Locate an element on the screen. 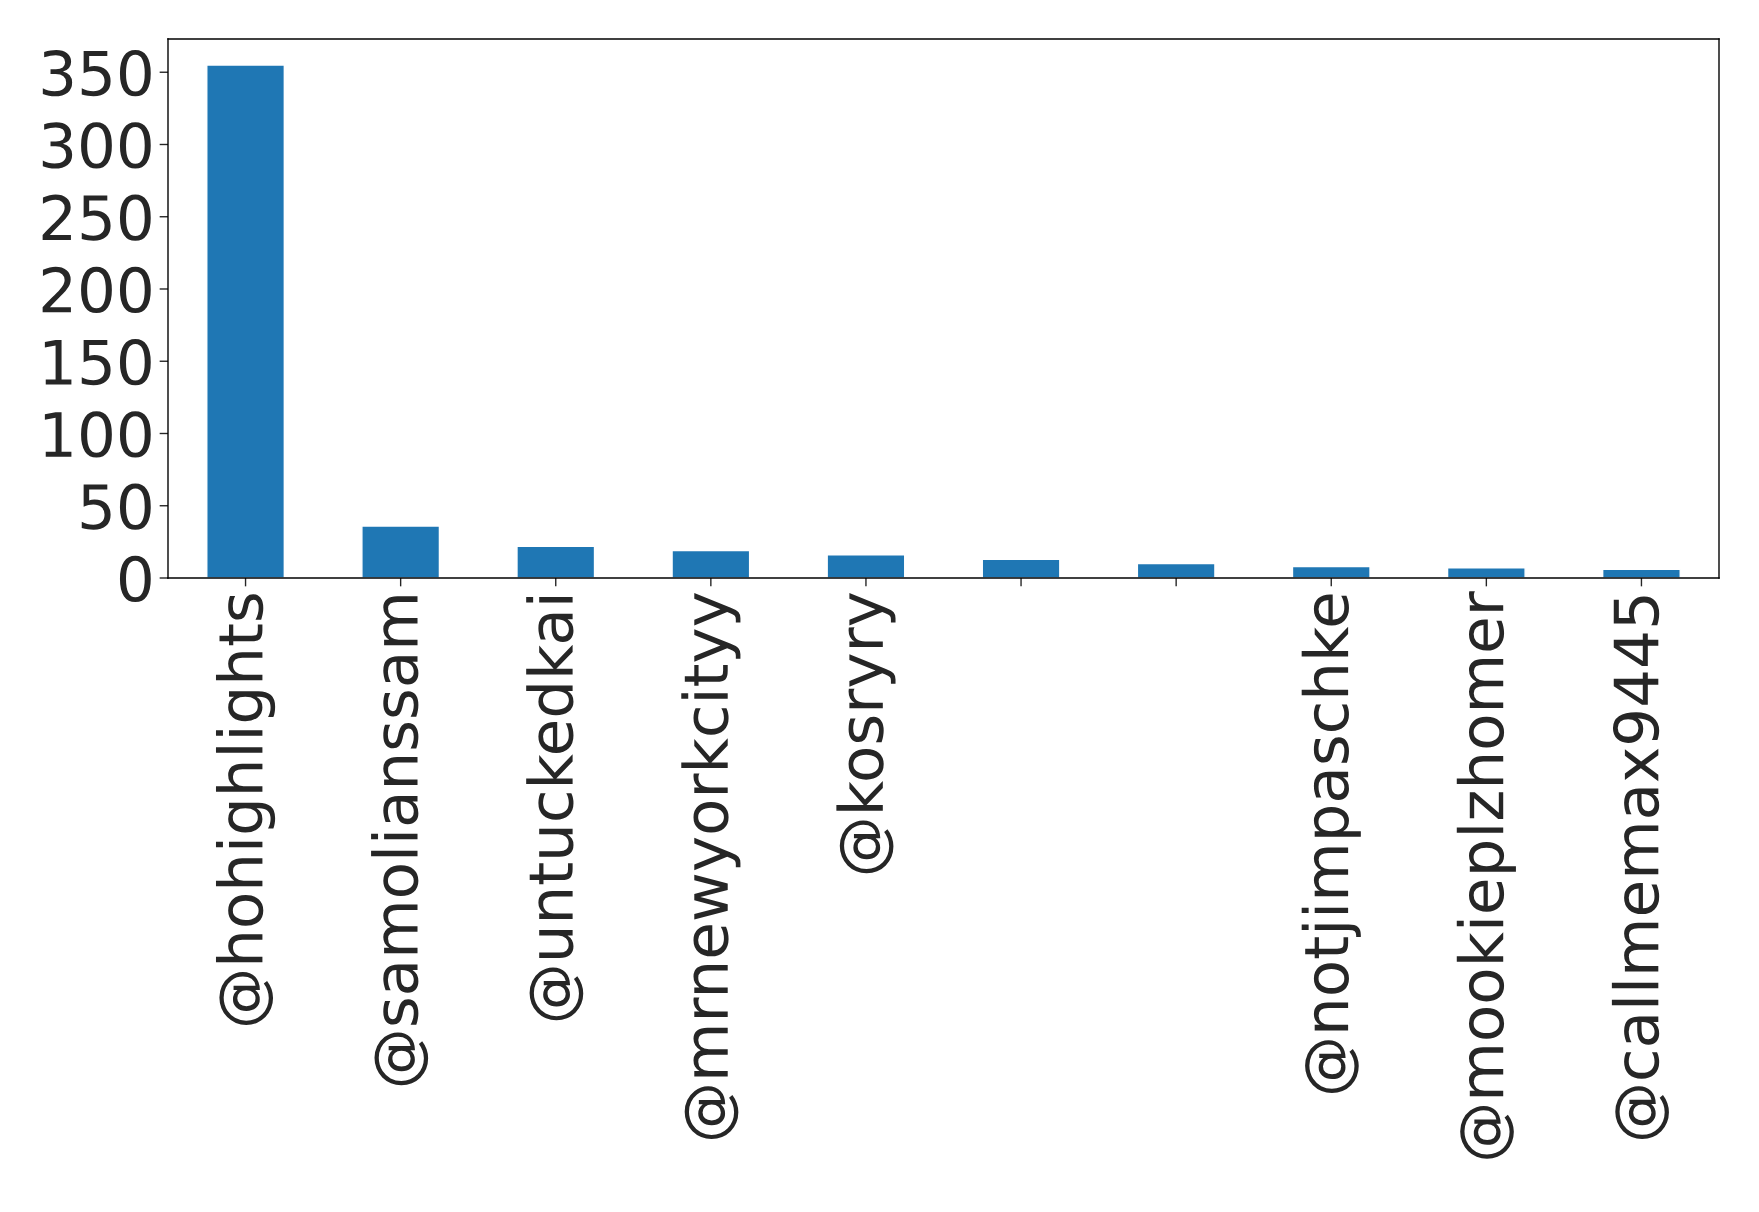 Image resolution: width=1759 pixels, height=1212 pixels. y-tick-label: 50 is located at coordinates (116, 506).